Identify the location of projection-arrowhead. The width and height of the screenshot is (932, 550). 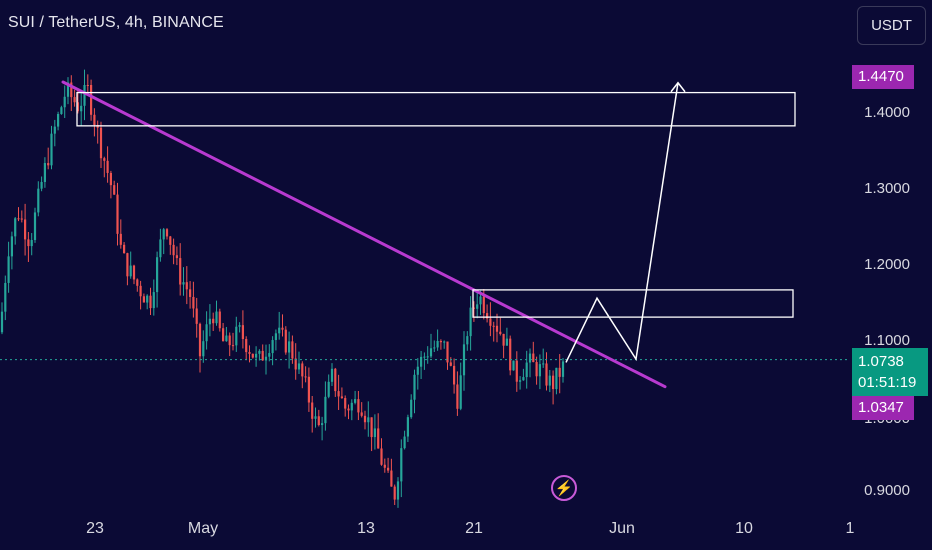
(678, 87).